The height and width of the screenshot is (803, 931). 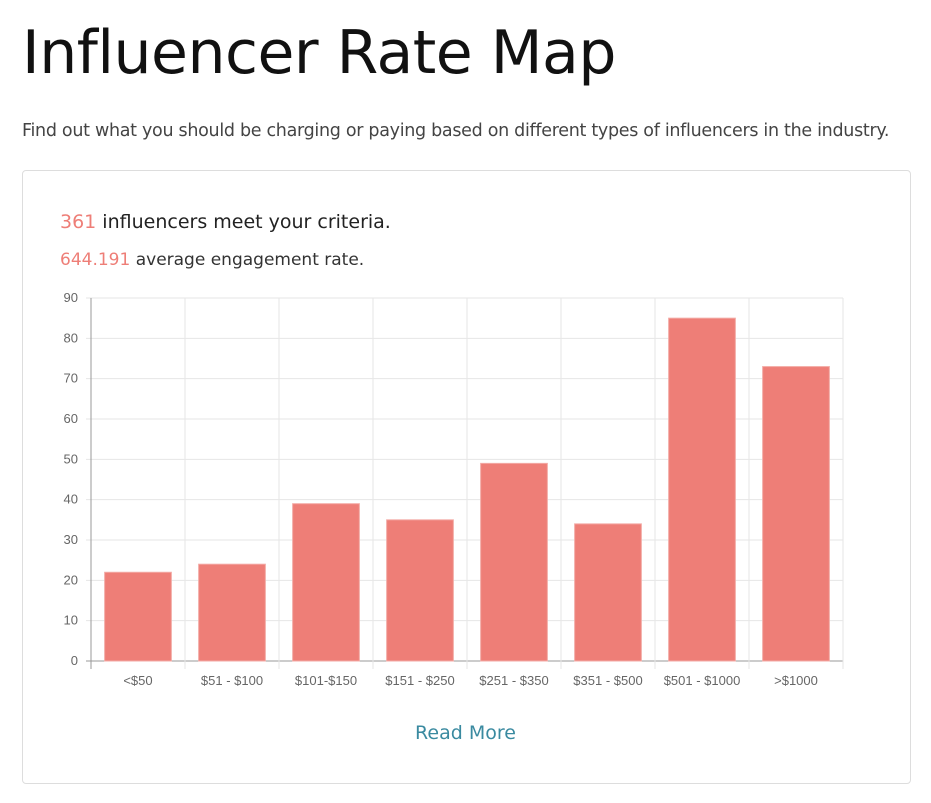 I want to click on x-tick-label: $101-$150, so click(x=326, y=680).